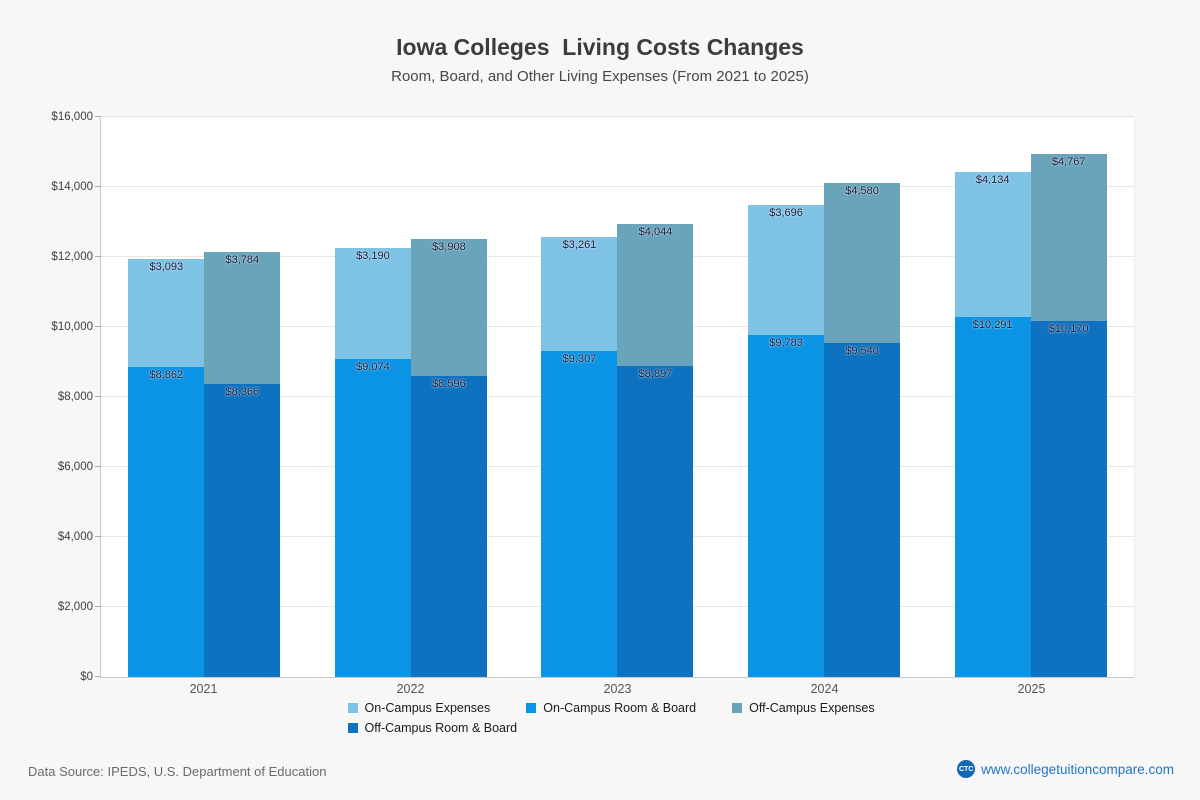  What do you see at coordinates (992, 496) in the screenshot?
I see `on-campus-room-board-segment: $10,291` at bounding box center [992, 496].